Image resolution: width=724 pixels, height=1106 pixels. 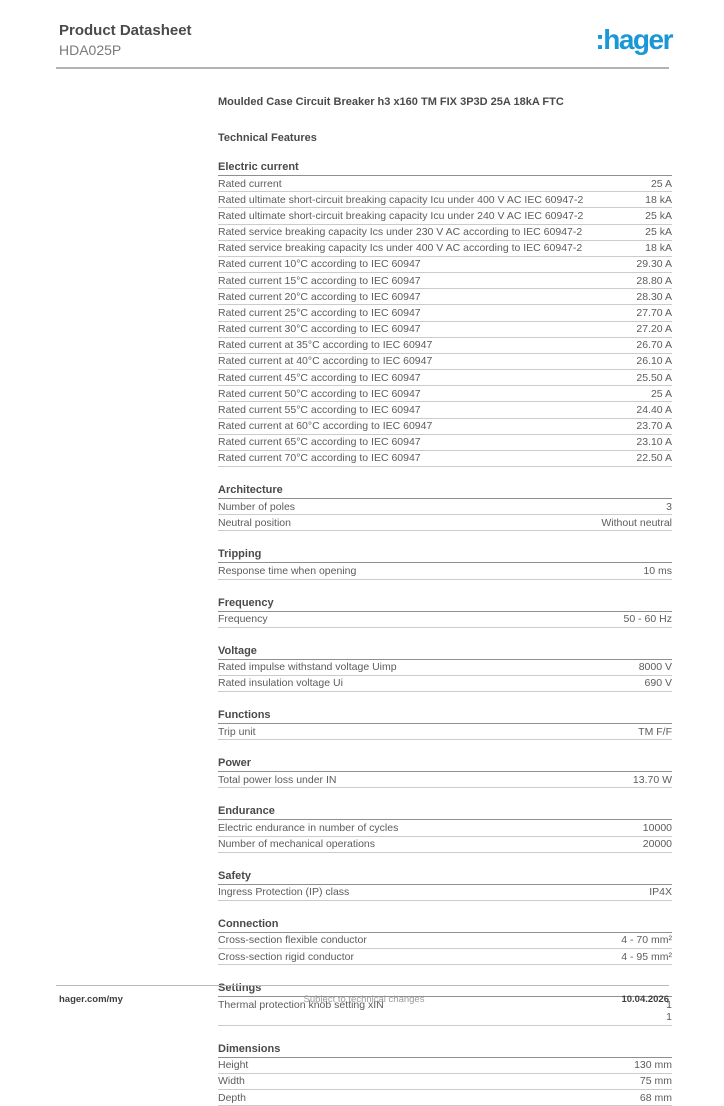 What do you see at coordinates (445, 877) in the screenshot?
I see `section-title: Safety` at bounding box center [445, 877].